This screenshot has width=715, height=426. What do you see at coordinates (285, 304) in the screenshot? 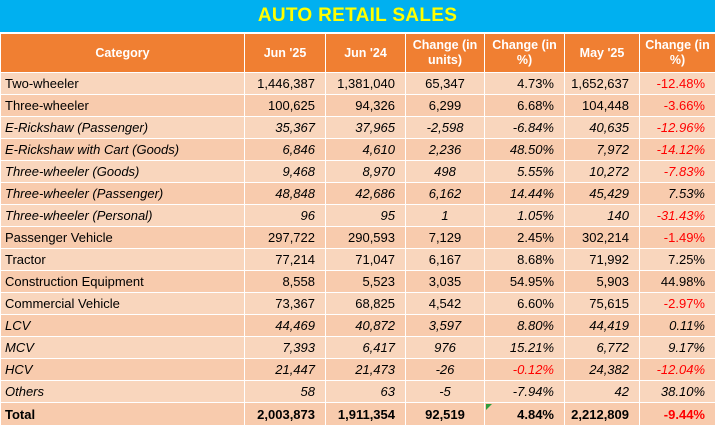
I see `cell-jun25: 73,367` at bounding box center [285, 304].